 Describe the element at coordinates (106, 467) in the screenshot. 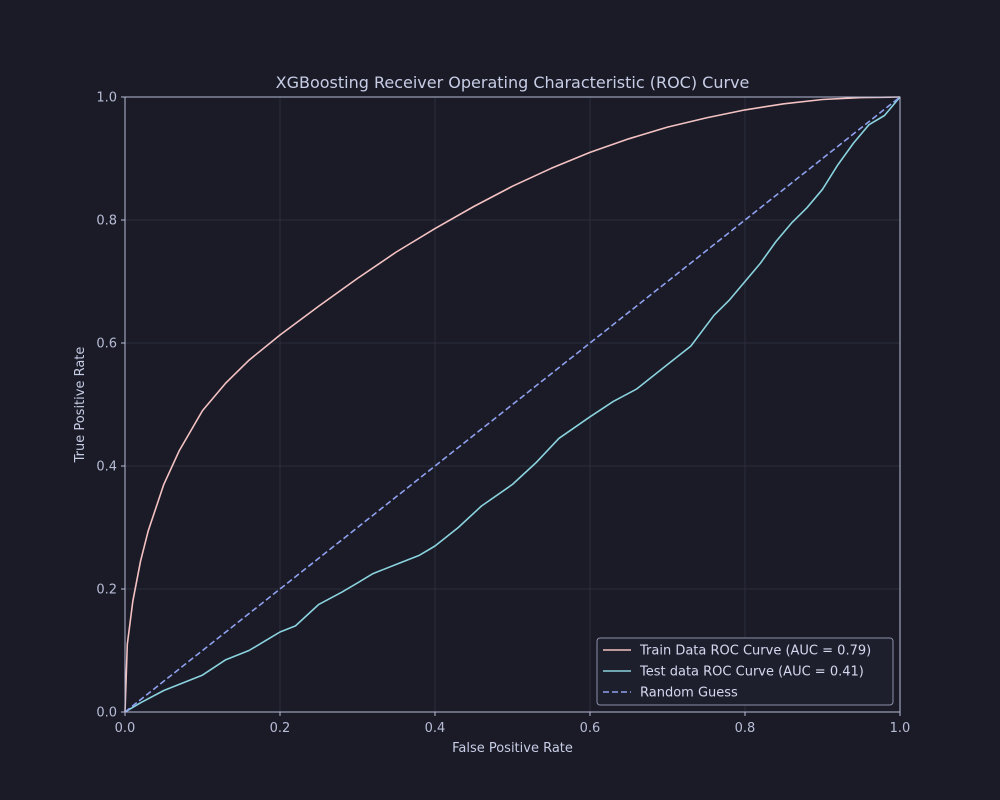

I see `y-tick-label: 0.4` at that location.